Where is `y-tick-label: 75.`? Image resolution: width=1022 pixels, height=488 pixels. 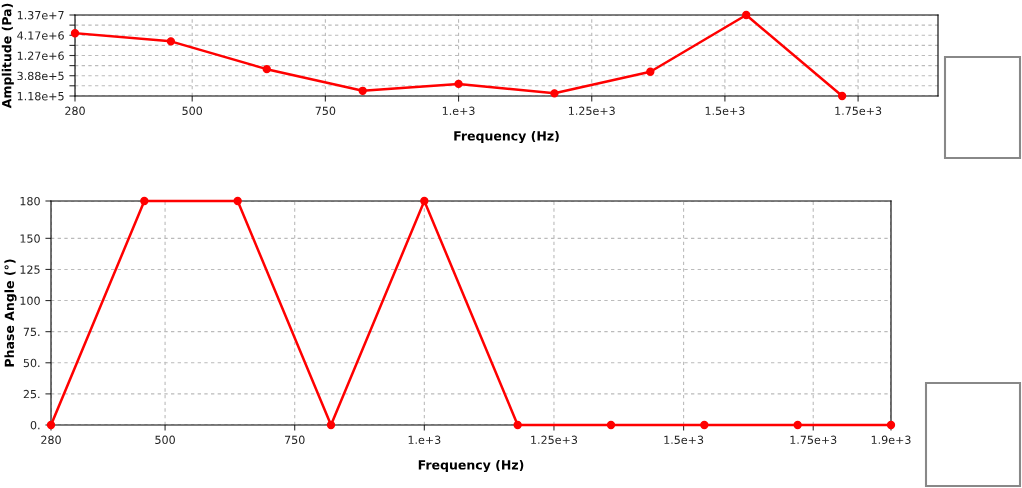
y-tick-label: 75. is located at coordinates (31, 332).